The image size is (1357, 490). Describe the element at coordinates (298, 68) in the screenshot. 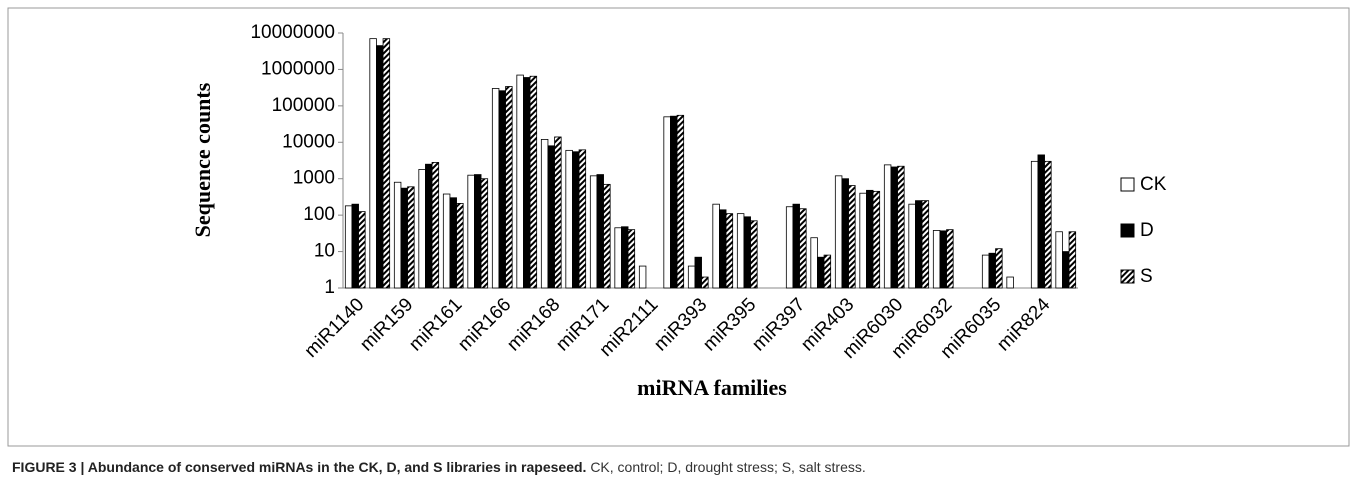

I see `y-tick-label: 1000000` at that location.